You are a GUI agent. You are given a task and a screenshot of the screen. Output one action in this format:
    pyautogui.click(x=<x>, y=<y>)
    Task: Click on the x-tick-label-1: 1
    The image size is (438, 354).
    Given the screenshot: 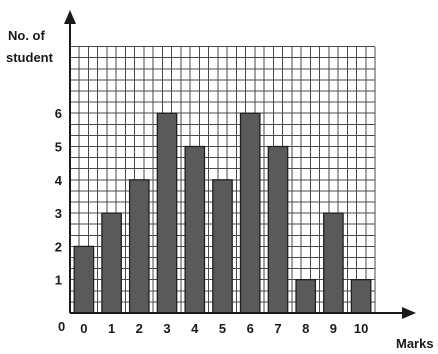 What is the action you would take?
    pyautogui.click(x=111, y=328)
    